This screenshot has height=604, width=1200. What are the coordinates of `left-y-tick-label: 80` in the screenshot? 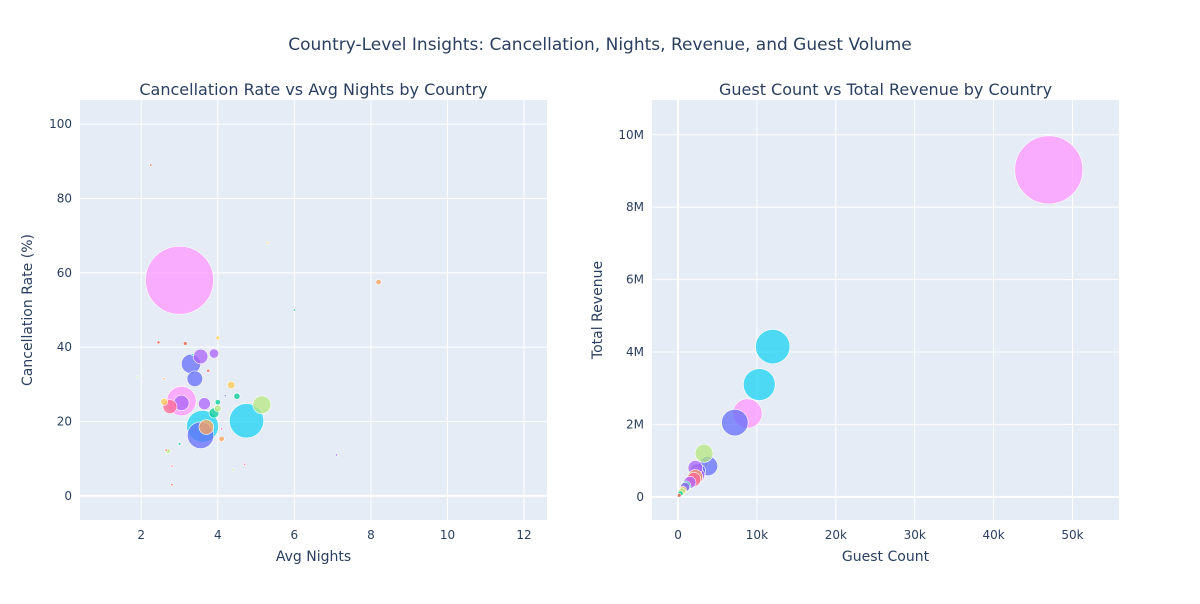 It's located at (64, 198).